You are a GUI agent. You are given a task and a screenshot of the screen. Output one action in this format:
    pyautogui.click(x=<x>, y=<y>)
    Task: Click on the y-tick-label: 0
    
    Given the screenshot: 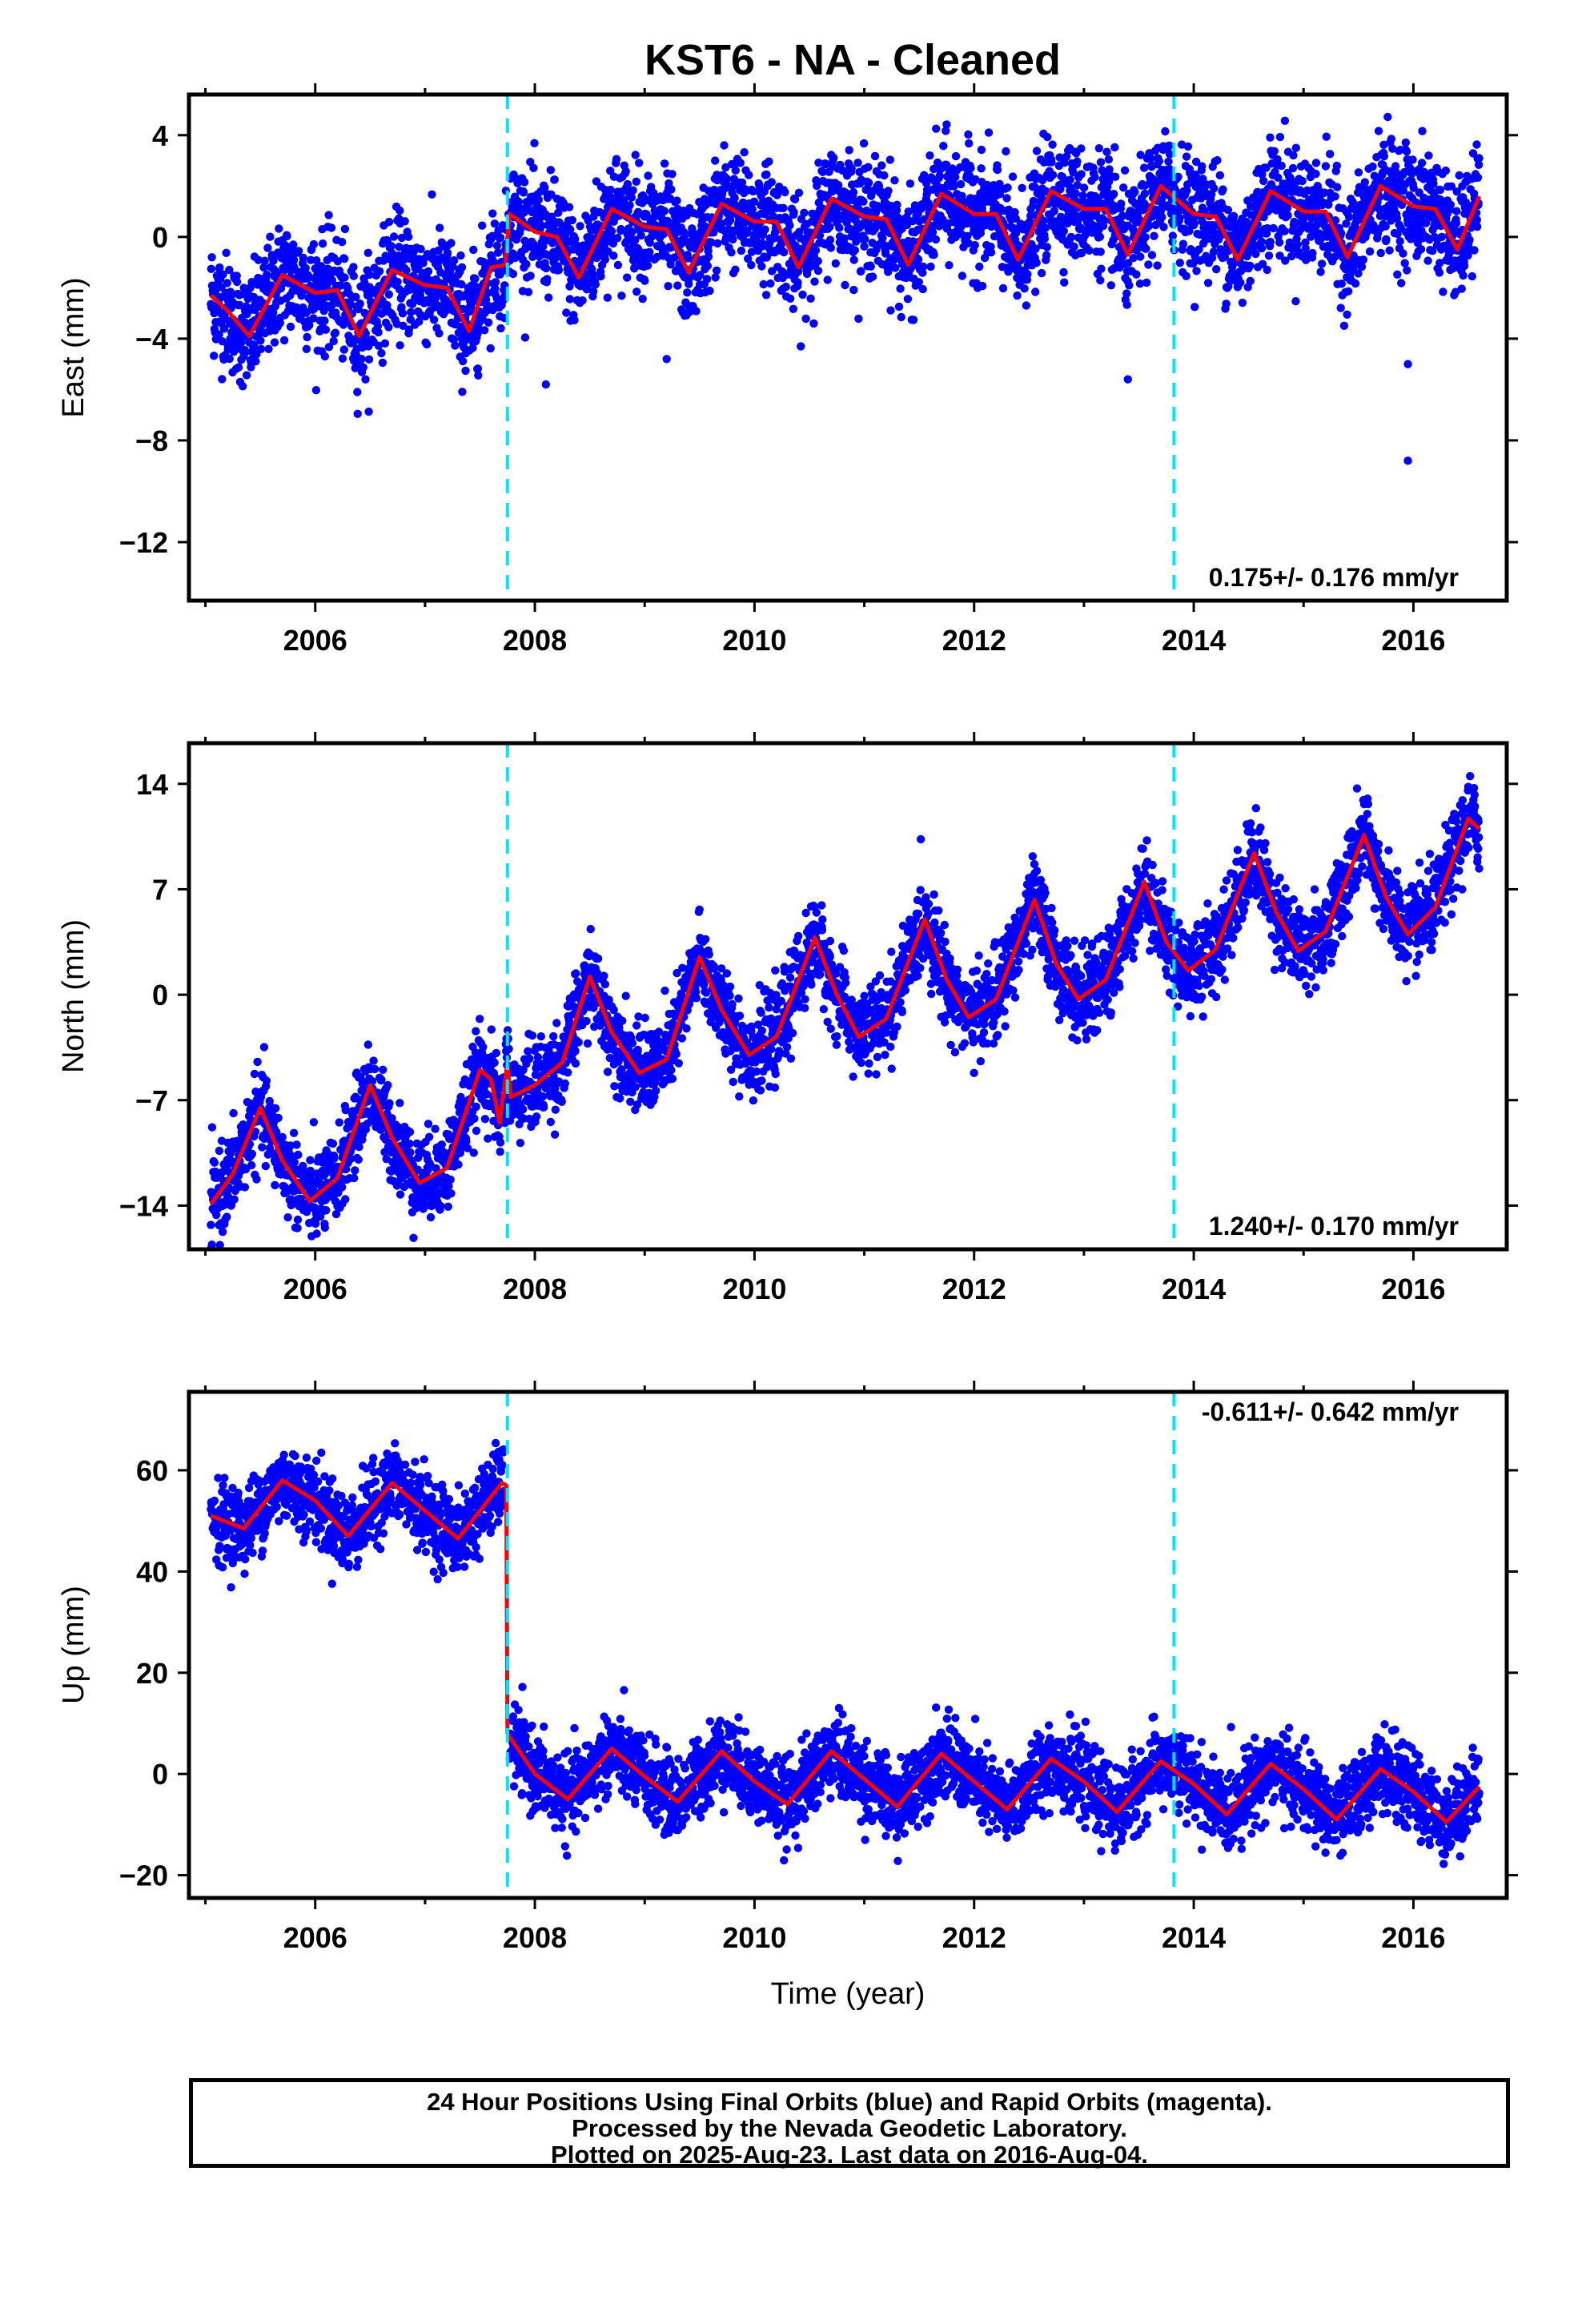 What is the action you would take?
    pyautogui.click(x=160, y=238)
    